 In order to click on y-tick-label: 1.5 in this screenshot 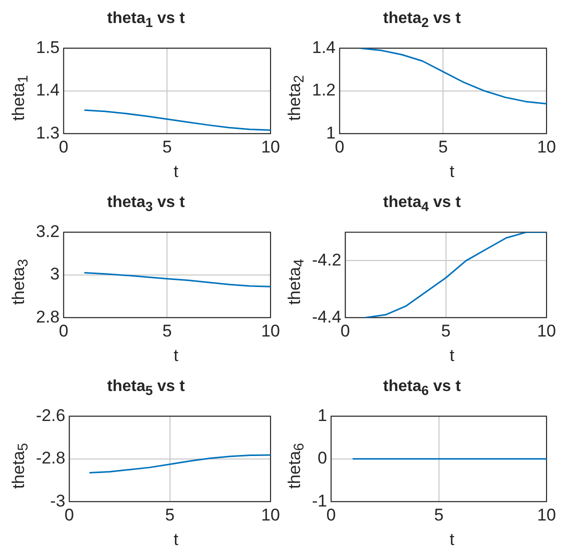, I will do `click(48, 47)`.